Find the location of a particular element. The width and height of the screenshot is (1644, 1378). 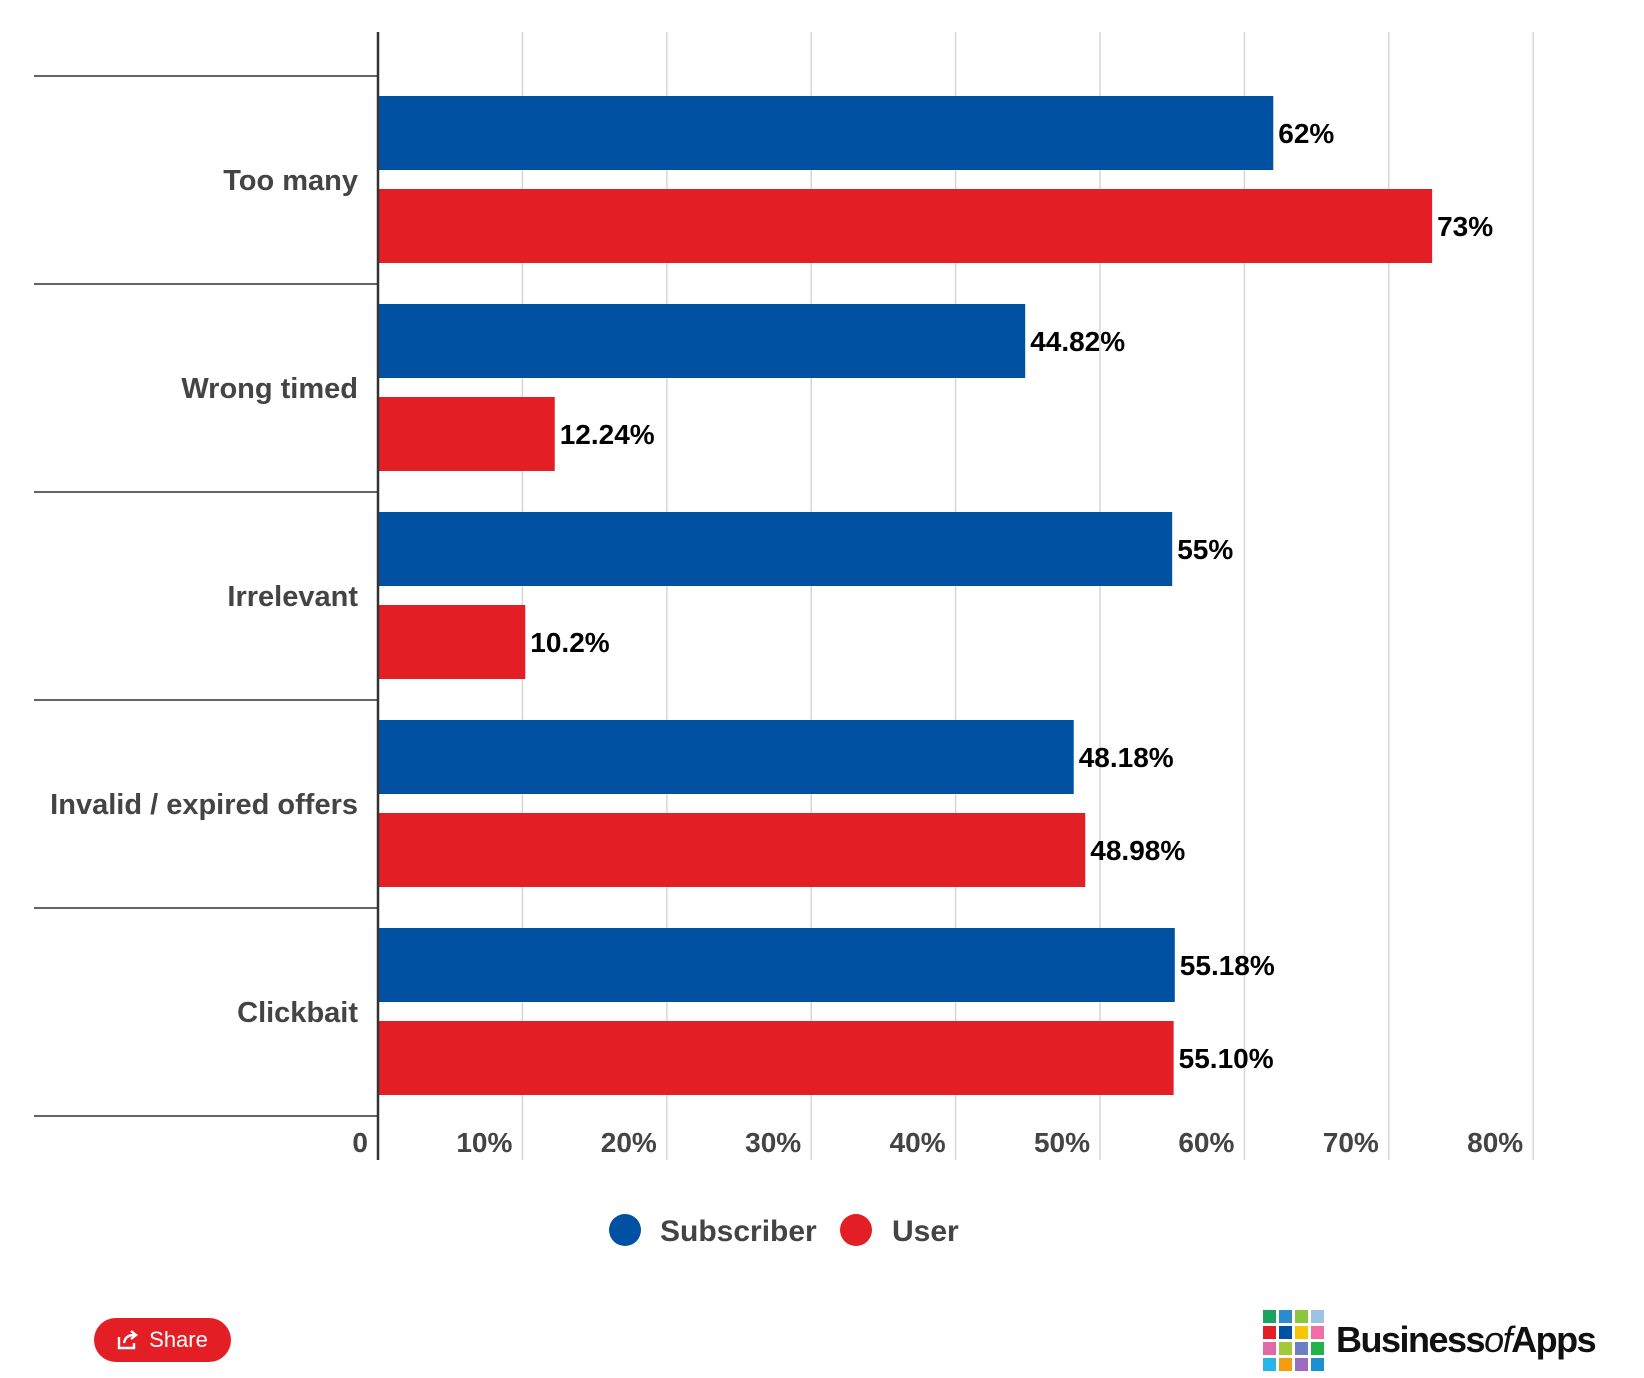

category-label: Irrelevant is located at coordinates (292, 597).